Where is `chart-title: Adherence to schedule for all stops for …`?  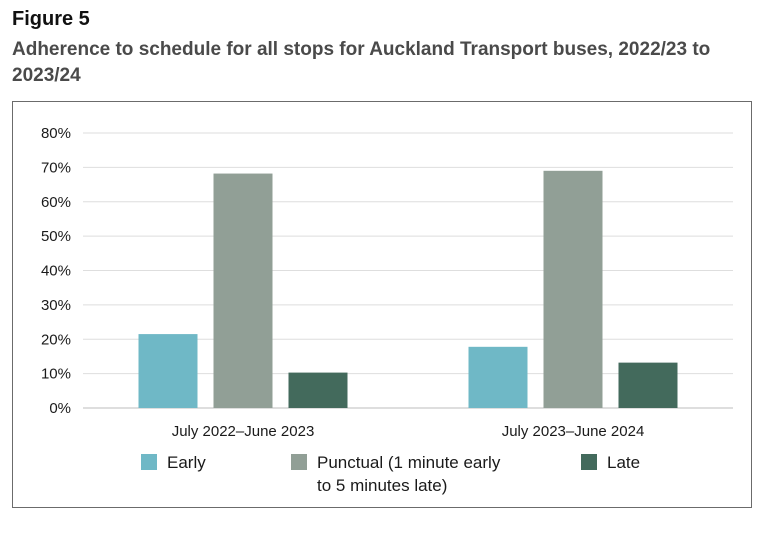 chart-title: Adherence to schedule for all stops for … is located at coordinates (361, 62).